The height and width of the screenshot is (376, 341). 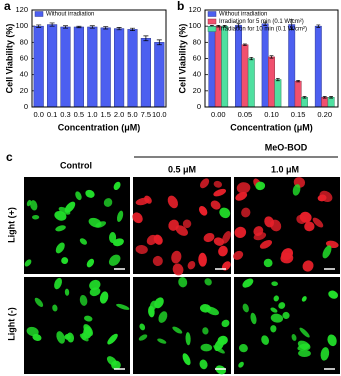 I want to click on plot-frame, so click(x=99, y=58).